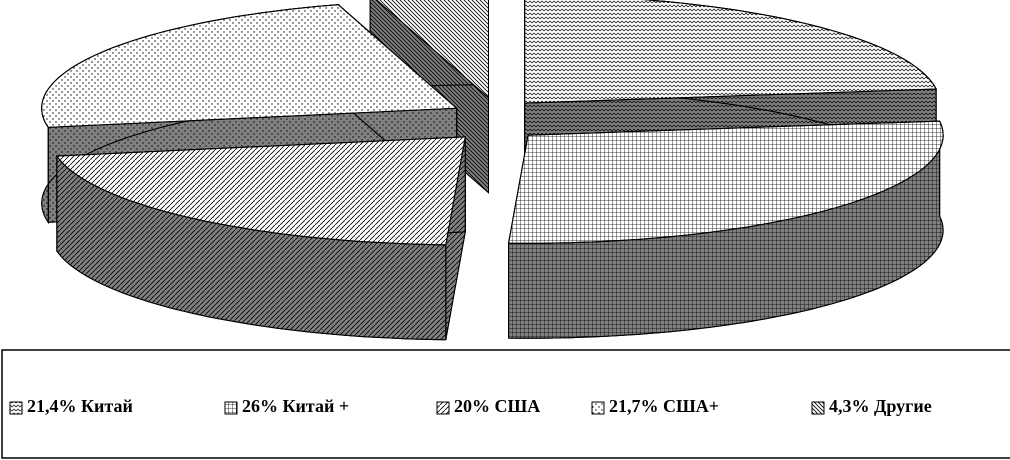  Describe the element at coordinates (903, 406) in the screenshot. I see `legend-category: Другие` at that location.